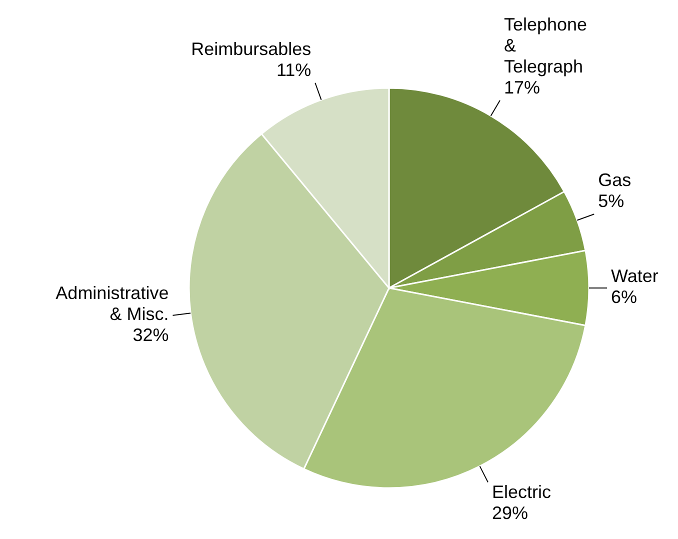  Describe the element at coordinates (615, 180) in the screenshot. I see `slice-label: Gas` at that location.